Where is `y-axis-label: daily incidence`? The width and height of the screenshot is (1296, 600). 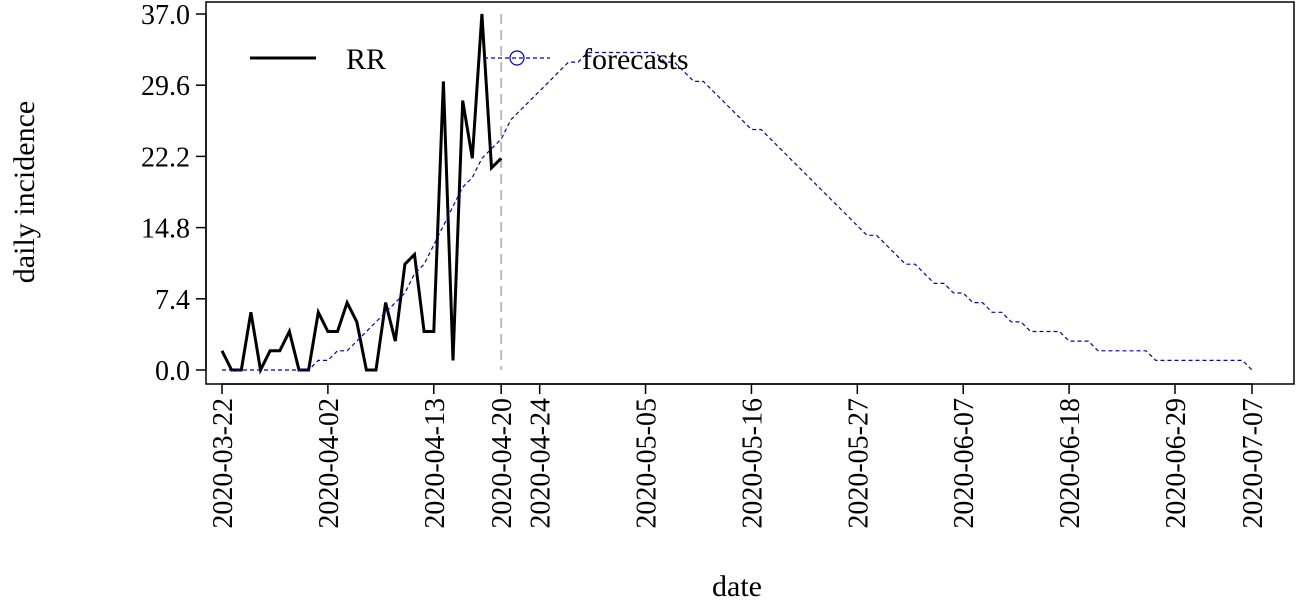 y-axis-label: daily incidence is located at coordinates (24, 192).